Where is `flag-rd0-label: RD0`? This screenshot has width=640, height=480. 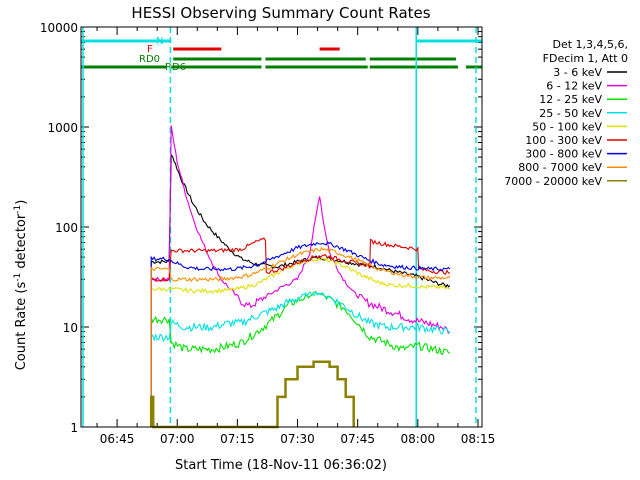
flag-rd0-label: RD0 is located at coordinates (149, 59).